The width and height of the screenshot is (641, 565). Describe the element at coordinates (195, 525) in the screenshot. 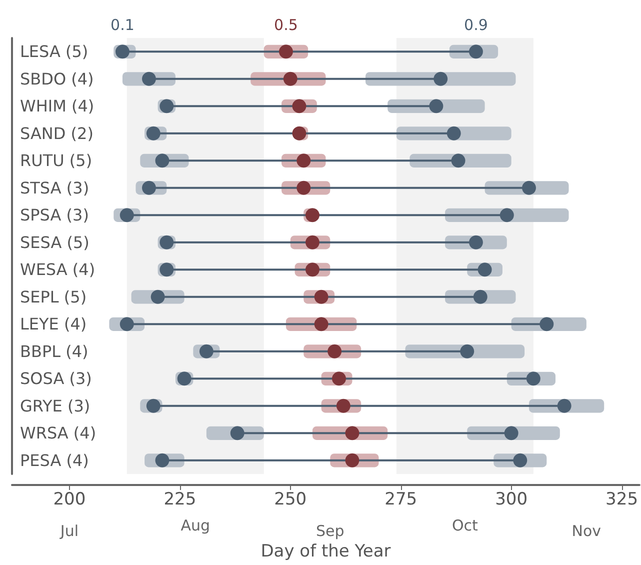

I see `band-label: Aug` at that location.